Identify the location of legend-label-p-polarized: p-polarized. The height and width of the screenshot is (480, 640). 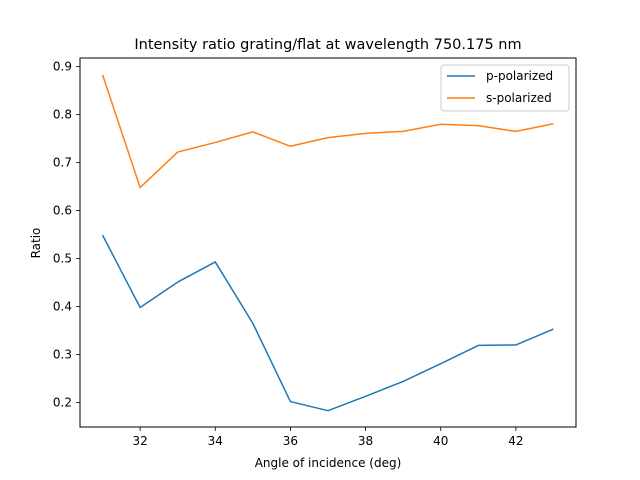
(519, 76).